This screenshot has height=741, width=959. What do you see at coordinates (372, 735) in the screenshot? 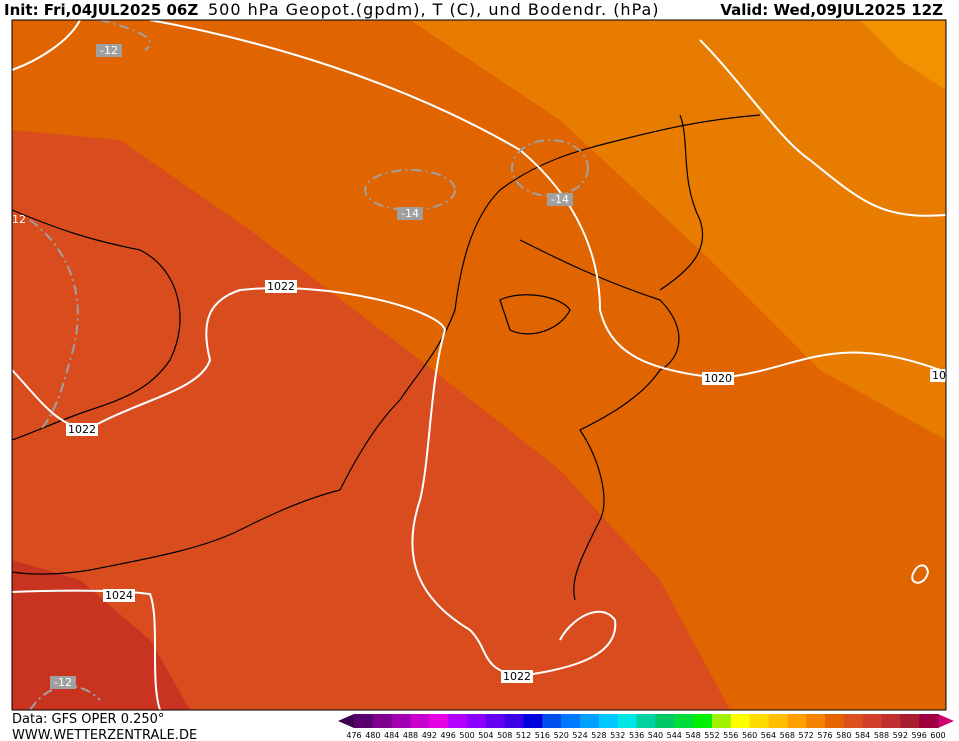
I see `colorbar-label: 480` at bounding box center [372, 735].